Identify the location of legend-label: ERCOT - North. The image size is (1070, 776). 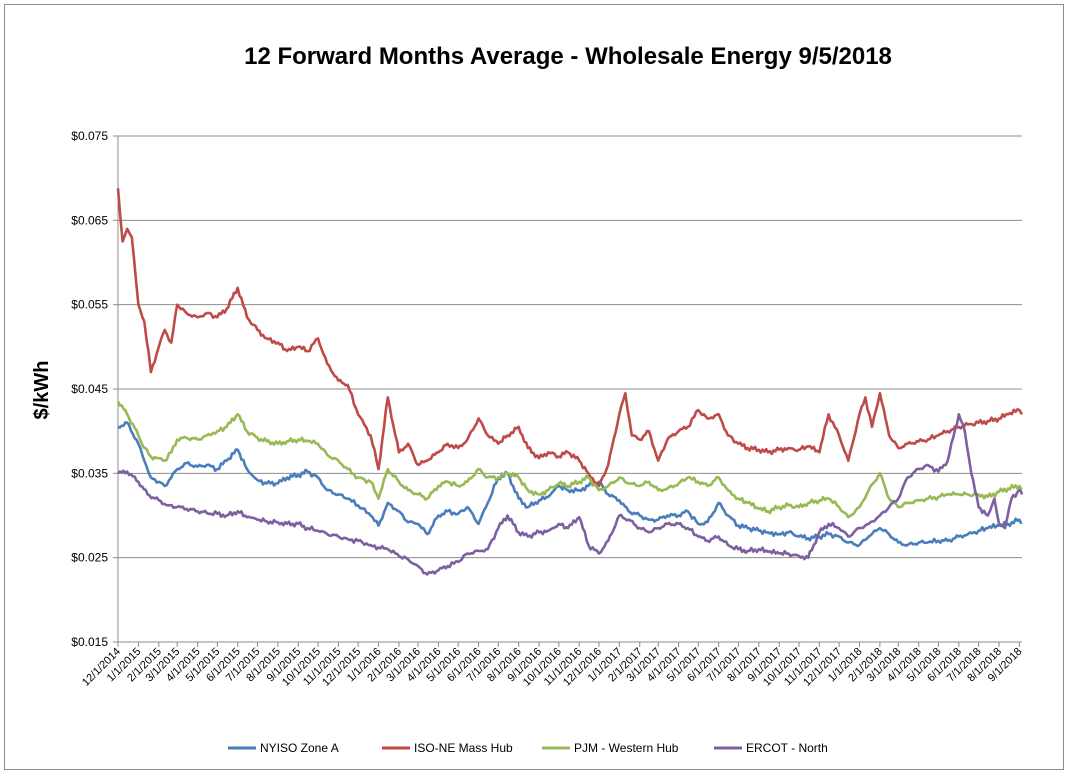
(787, 748).